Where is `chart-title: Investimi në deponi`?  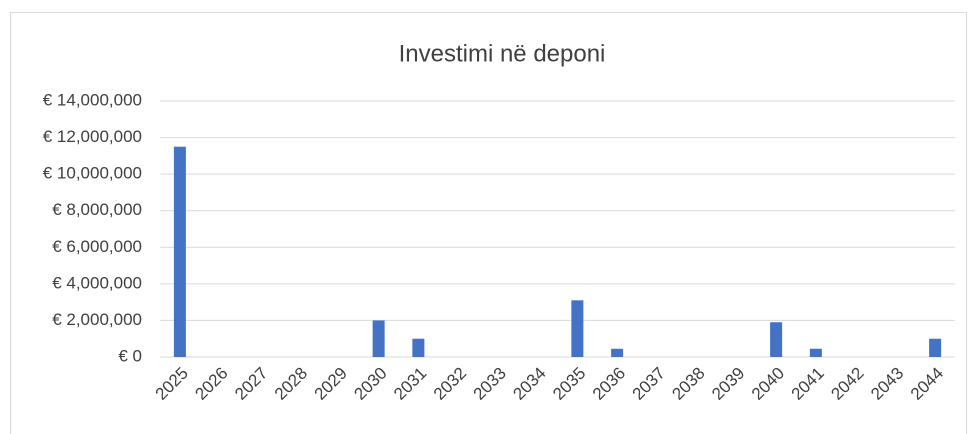
chart-title: Investimi në deponi is located at coordinates (502, 53).